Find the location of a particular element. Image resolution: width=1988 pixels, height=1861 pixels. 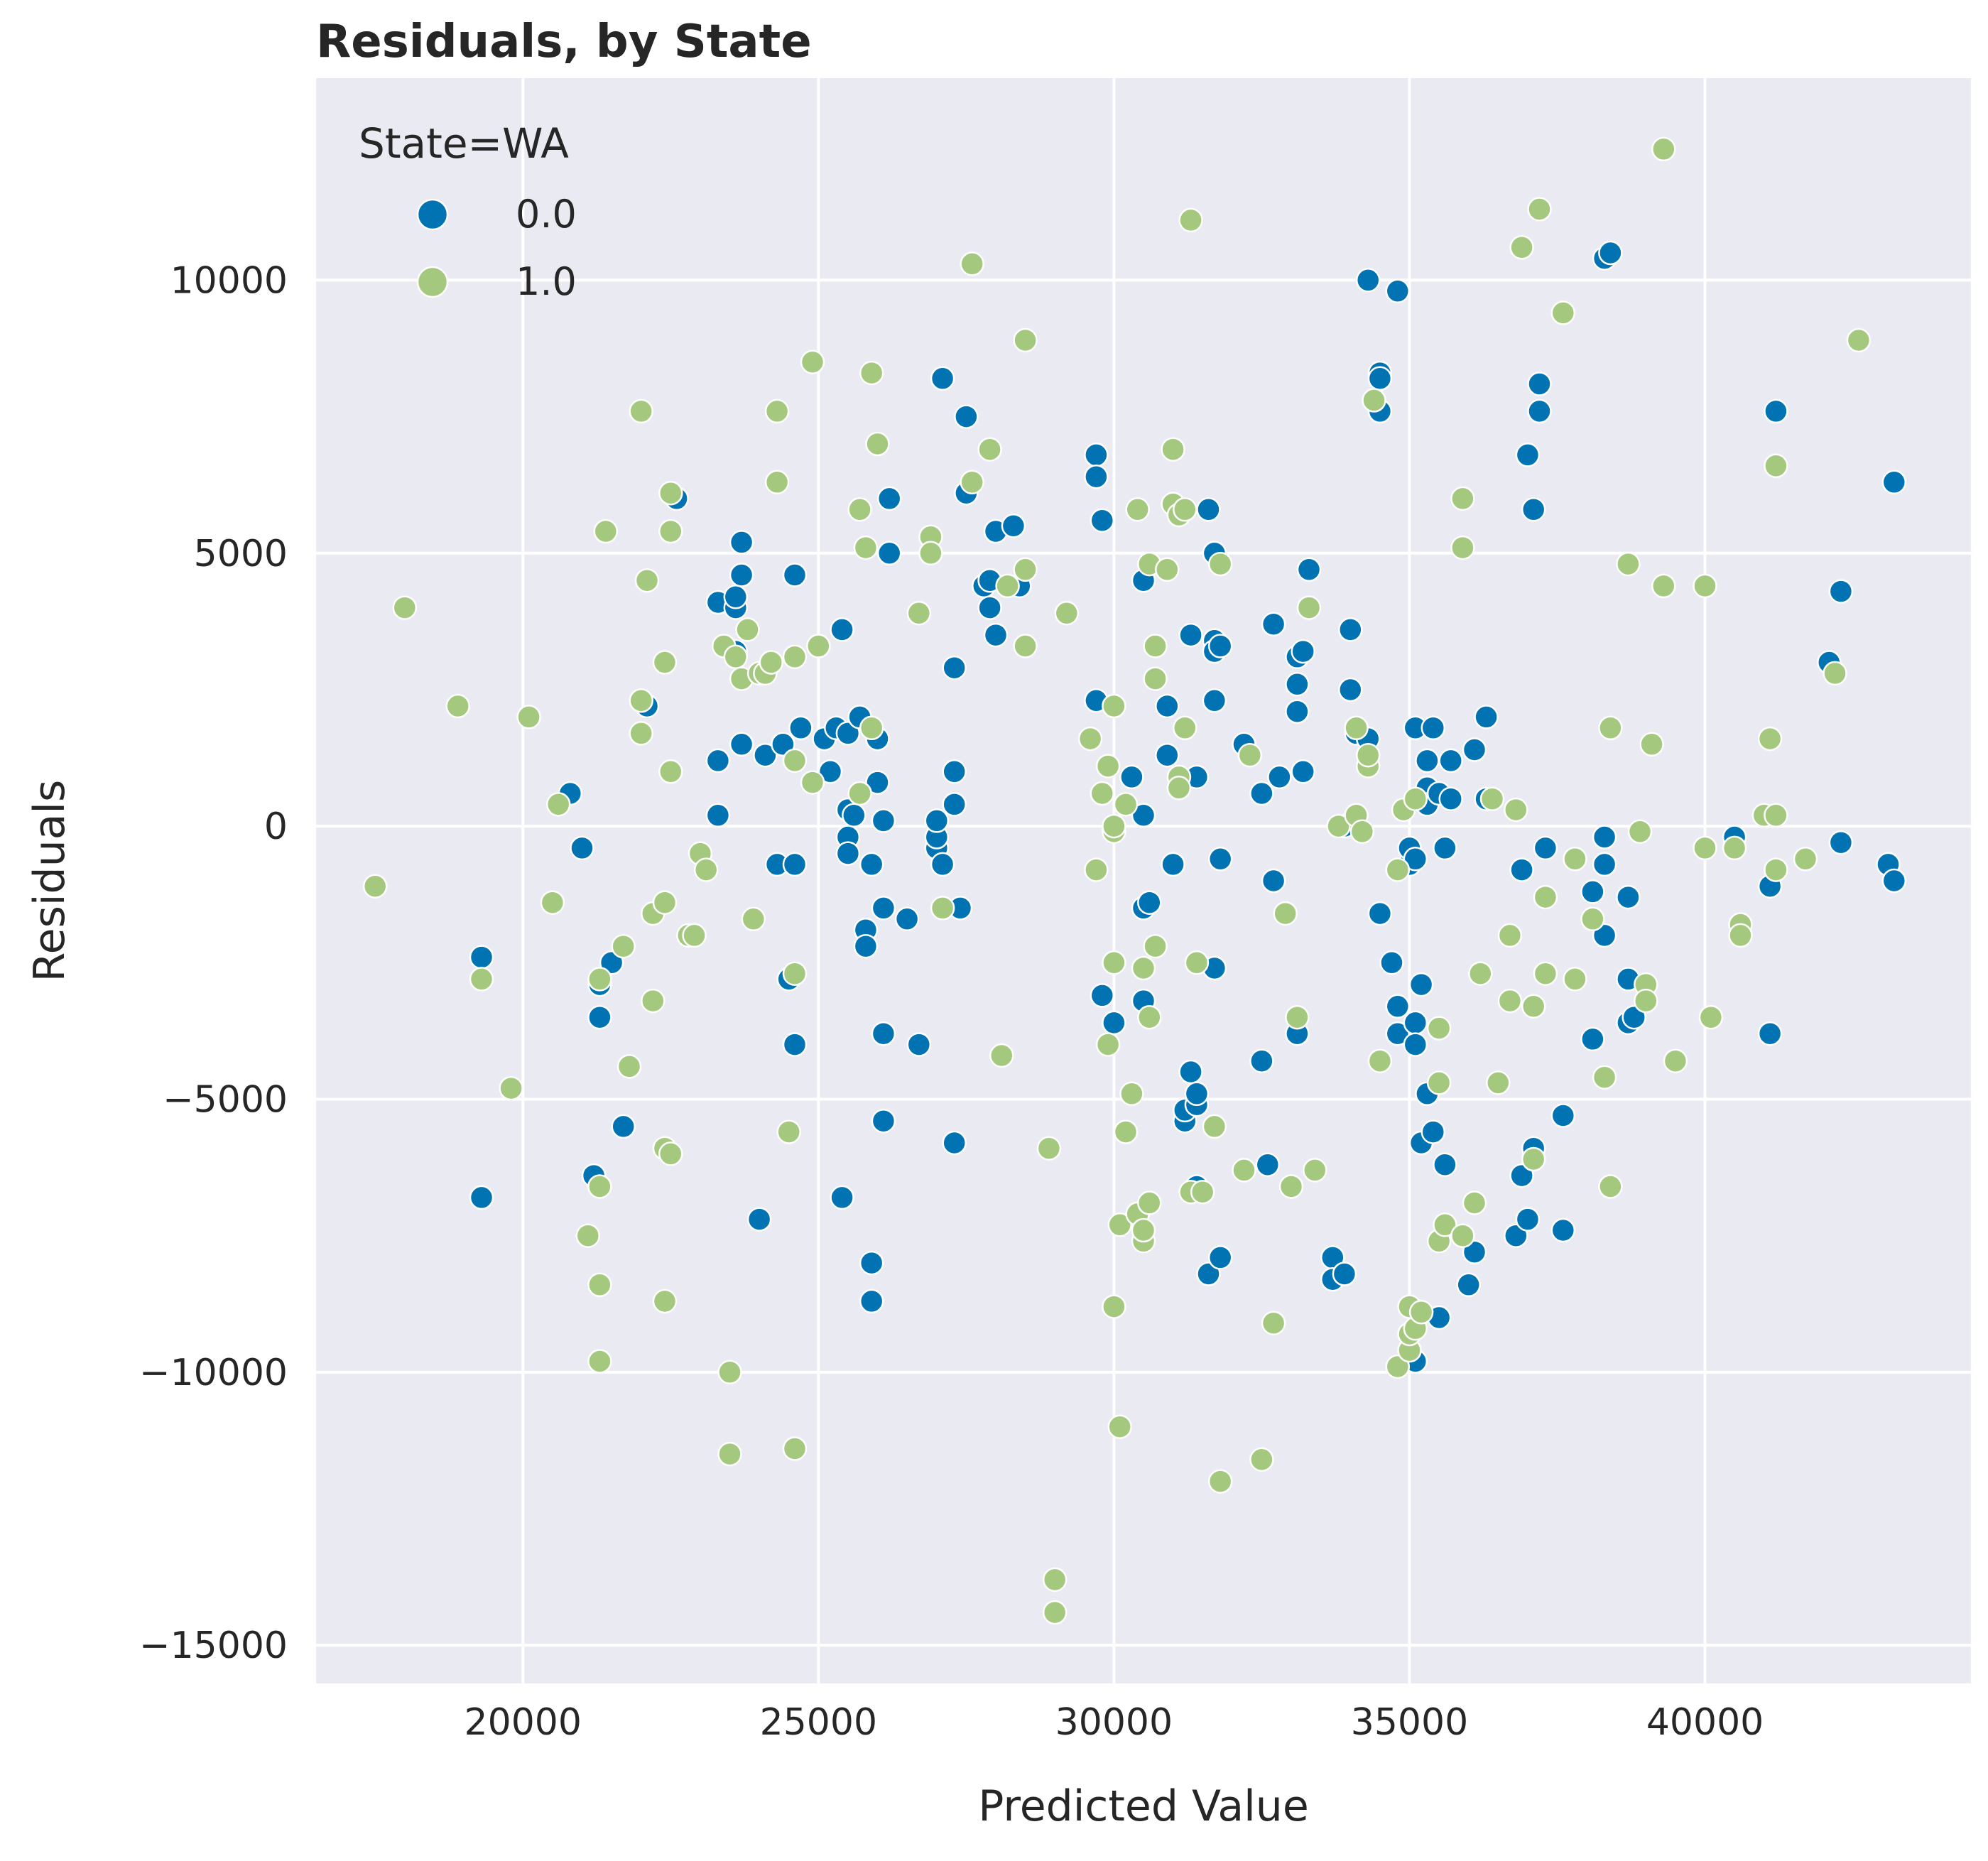

x-tick-label: 25000 is located at coordinates (819, 1722).